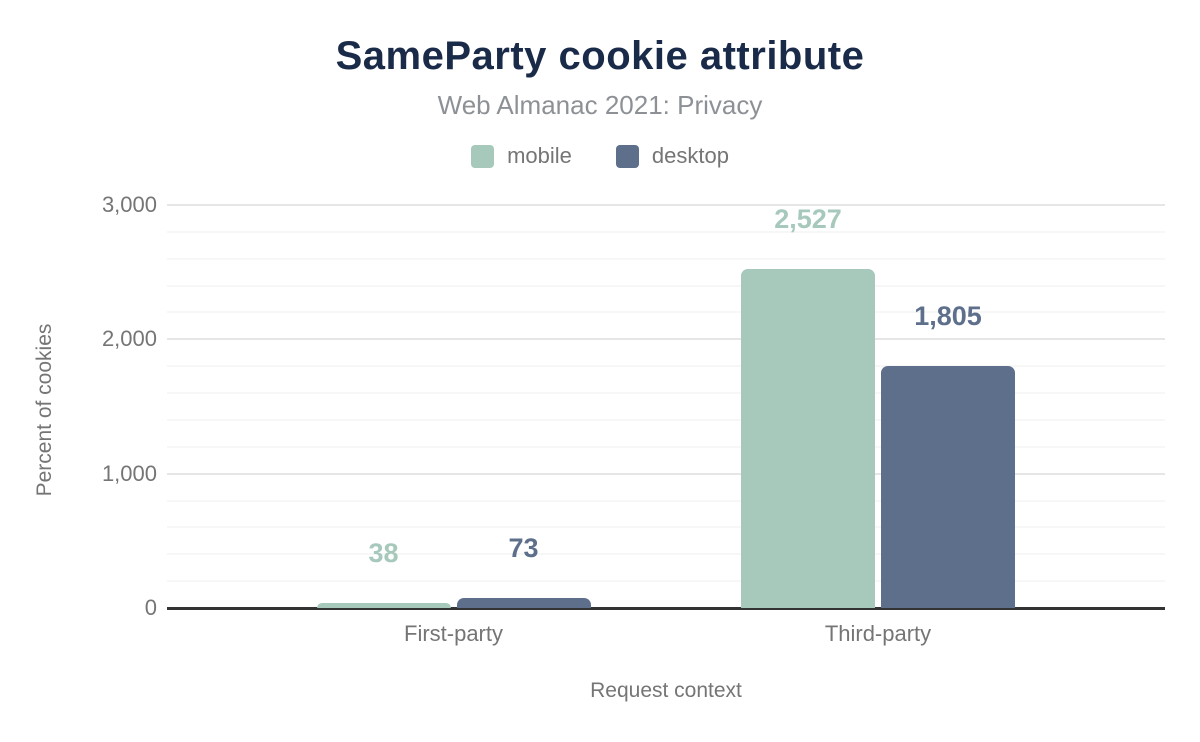 Image resolution: width=1200 pixels, height=742 pixels. I want to click on x-axis-baseline, so click(666, 608).